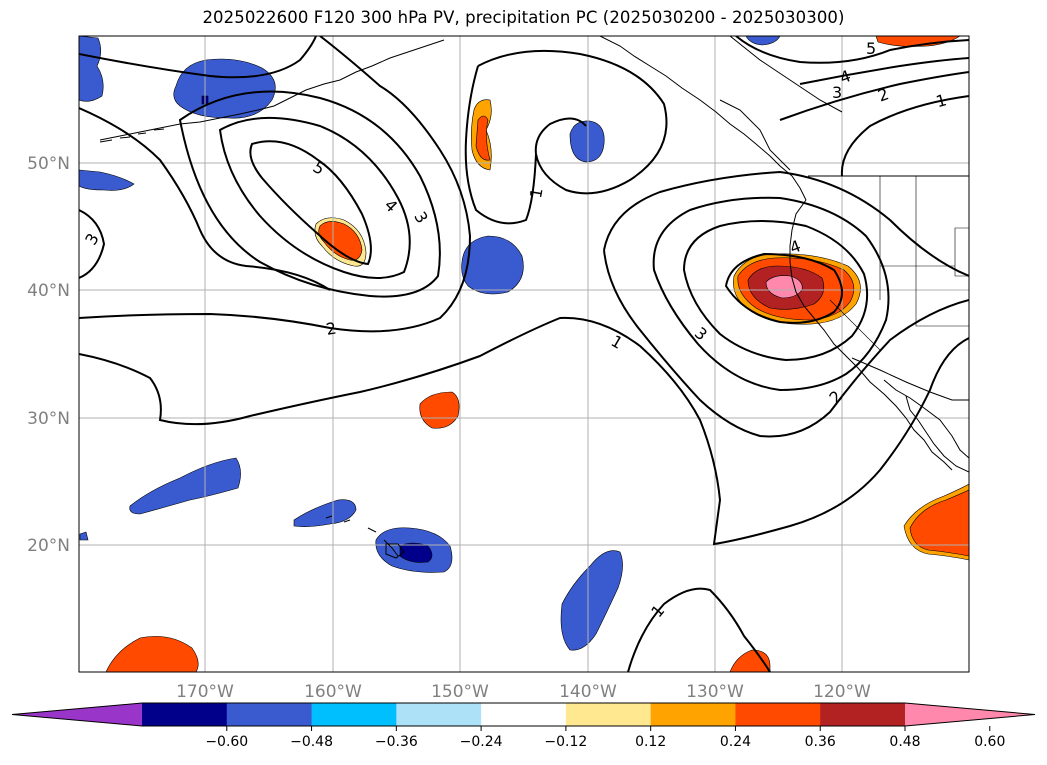 This screenshot has height=765, width=1047. What do you see at coordinates (77, 714) in the screenshot?
I see `colorbar-extension-low` at bounding box center [77, 714].